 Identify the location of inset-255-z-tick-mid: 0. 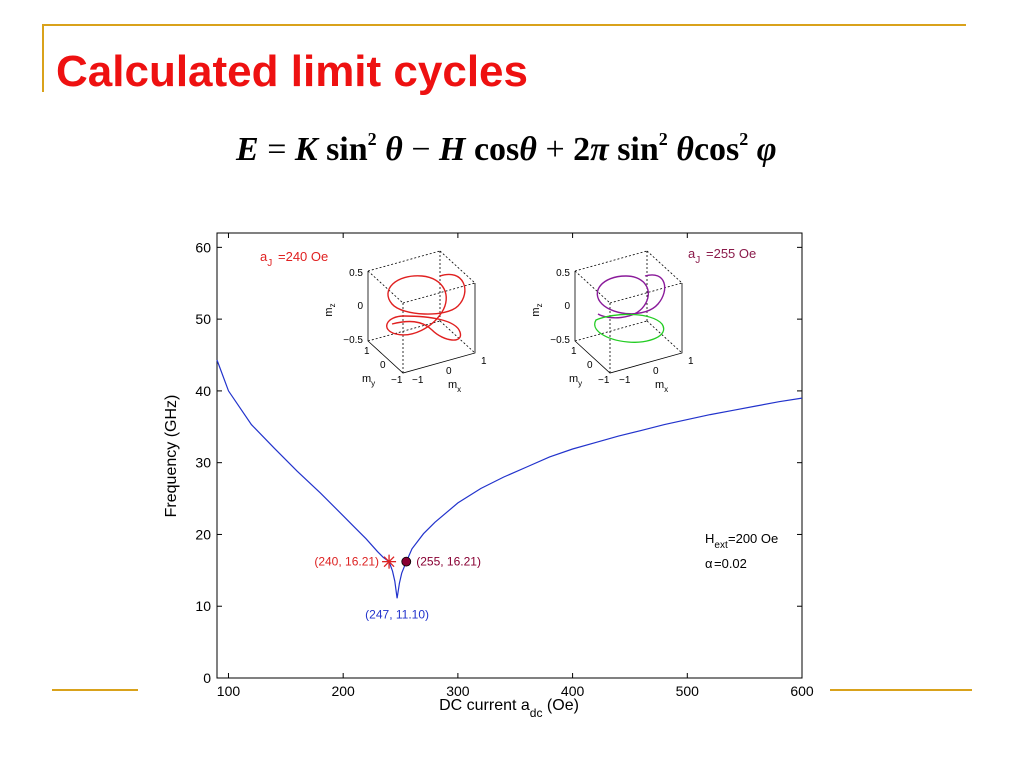
(567, 306).